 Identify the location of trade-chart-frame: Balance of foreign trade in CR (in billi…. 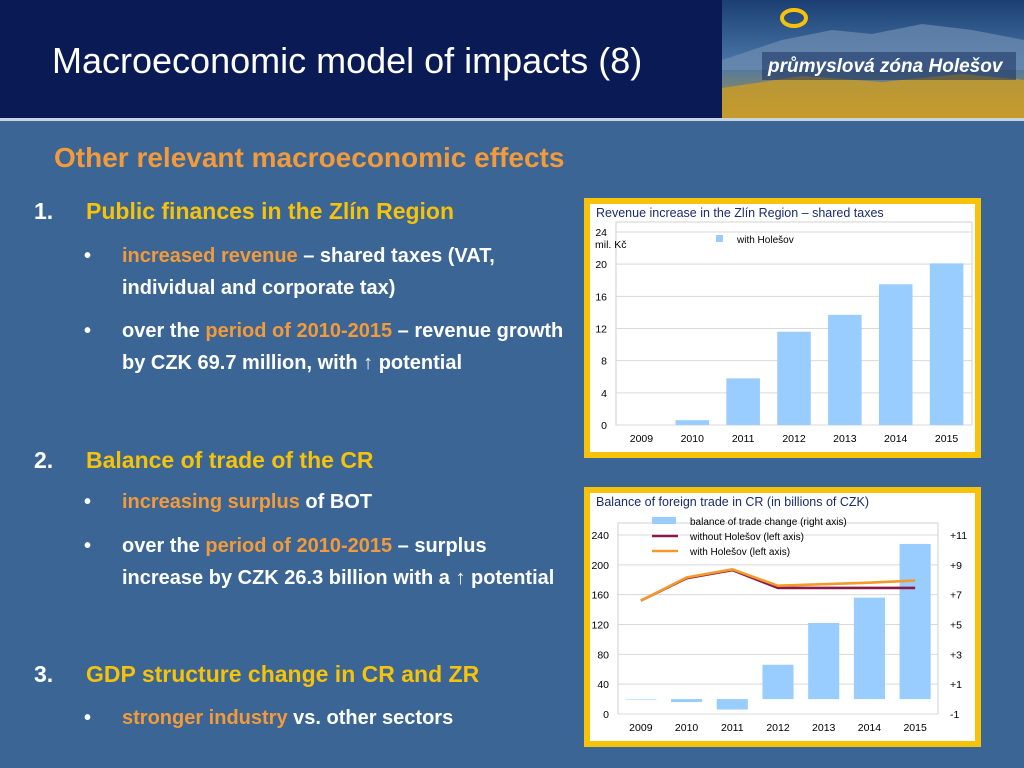
(782, 617).